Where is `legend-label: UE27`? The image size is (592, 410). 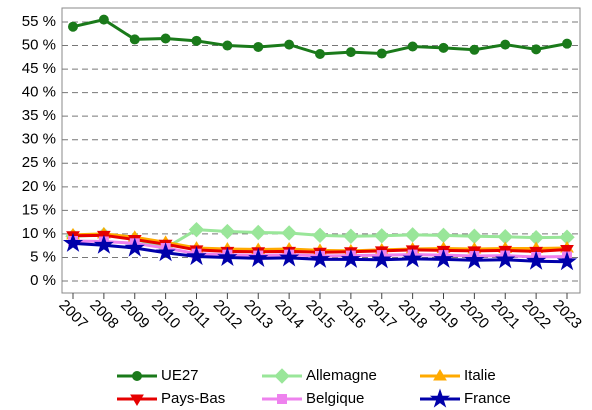
legend-label: UE27 is located at coordinates (180, 375).